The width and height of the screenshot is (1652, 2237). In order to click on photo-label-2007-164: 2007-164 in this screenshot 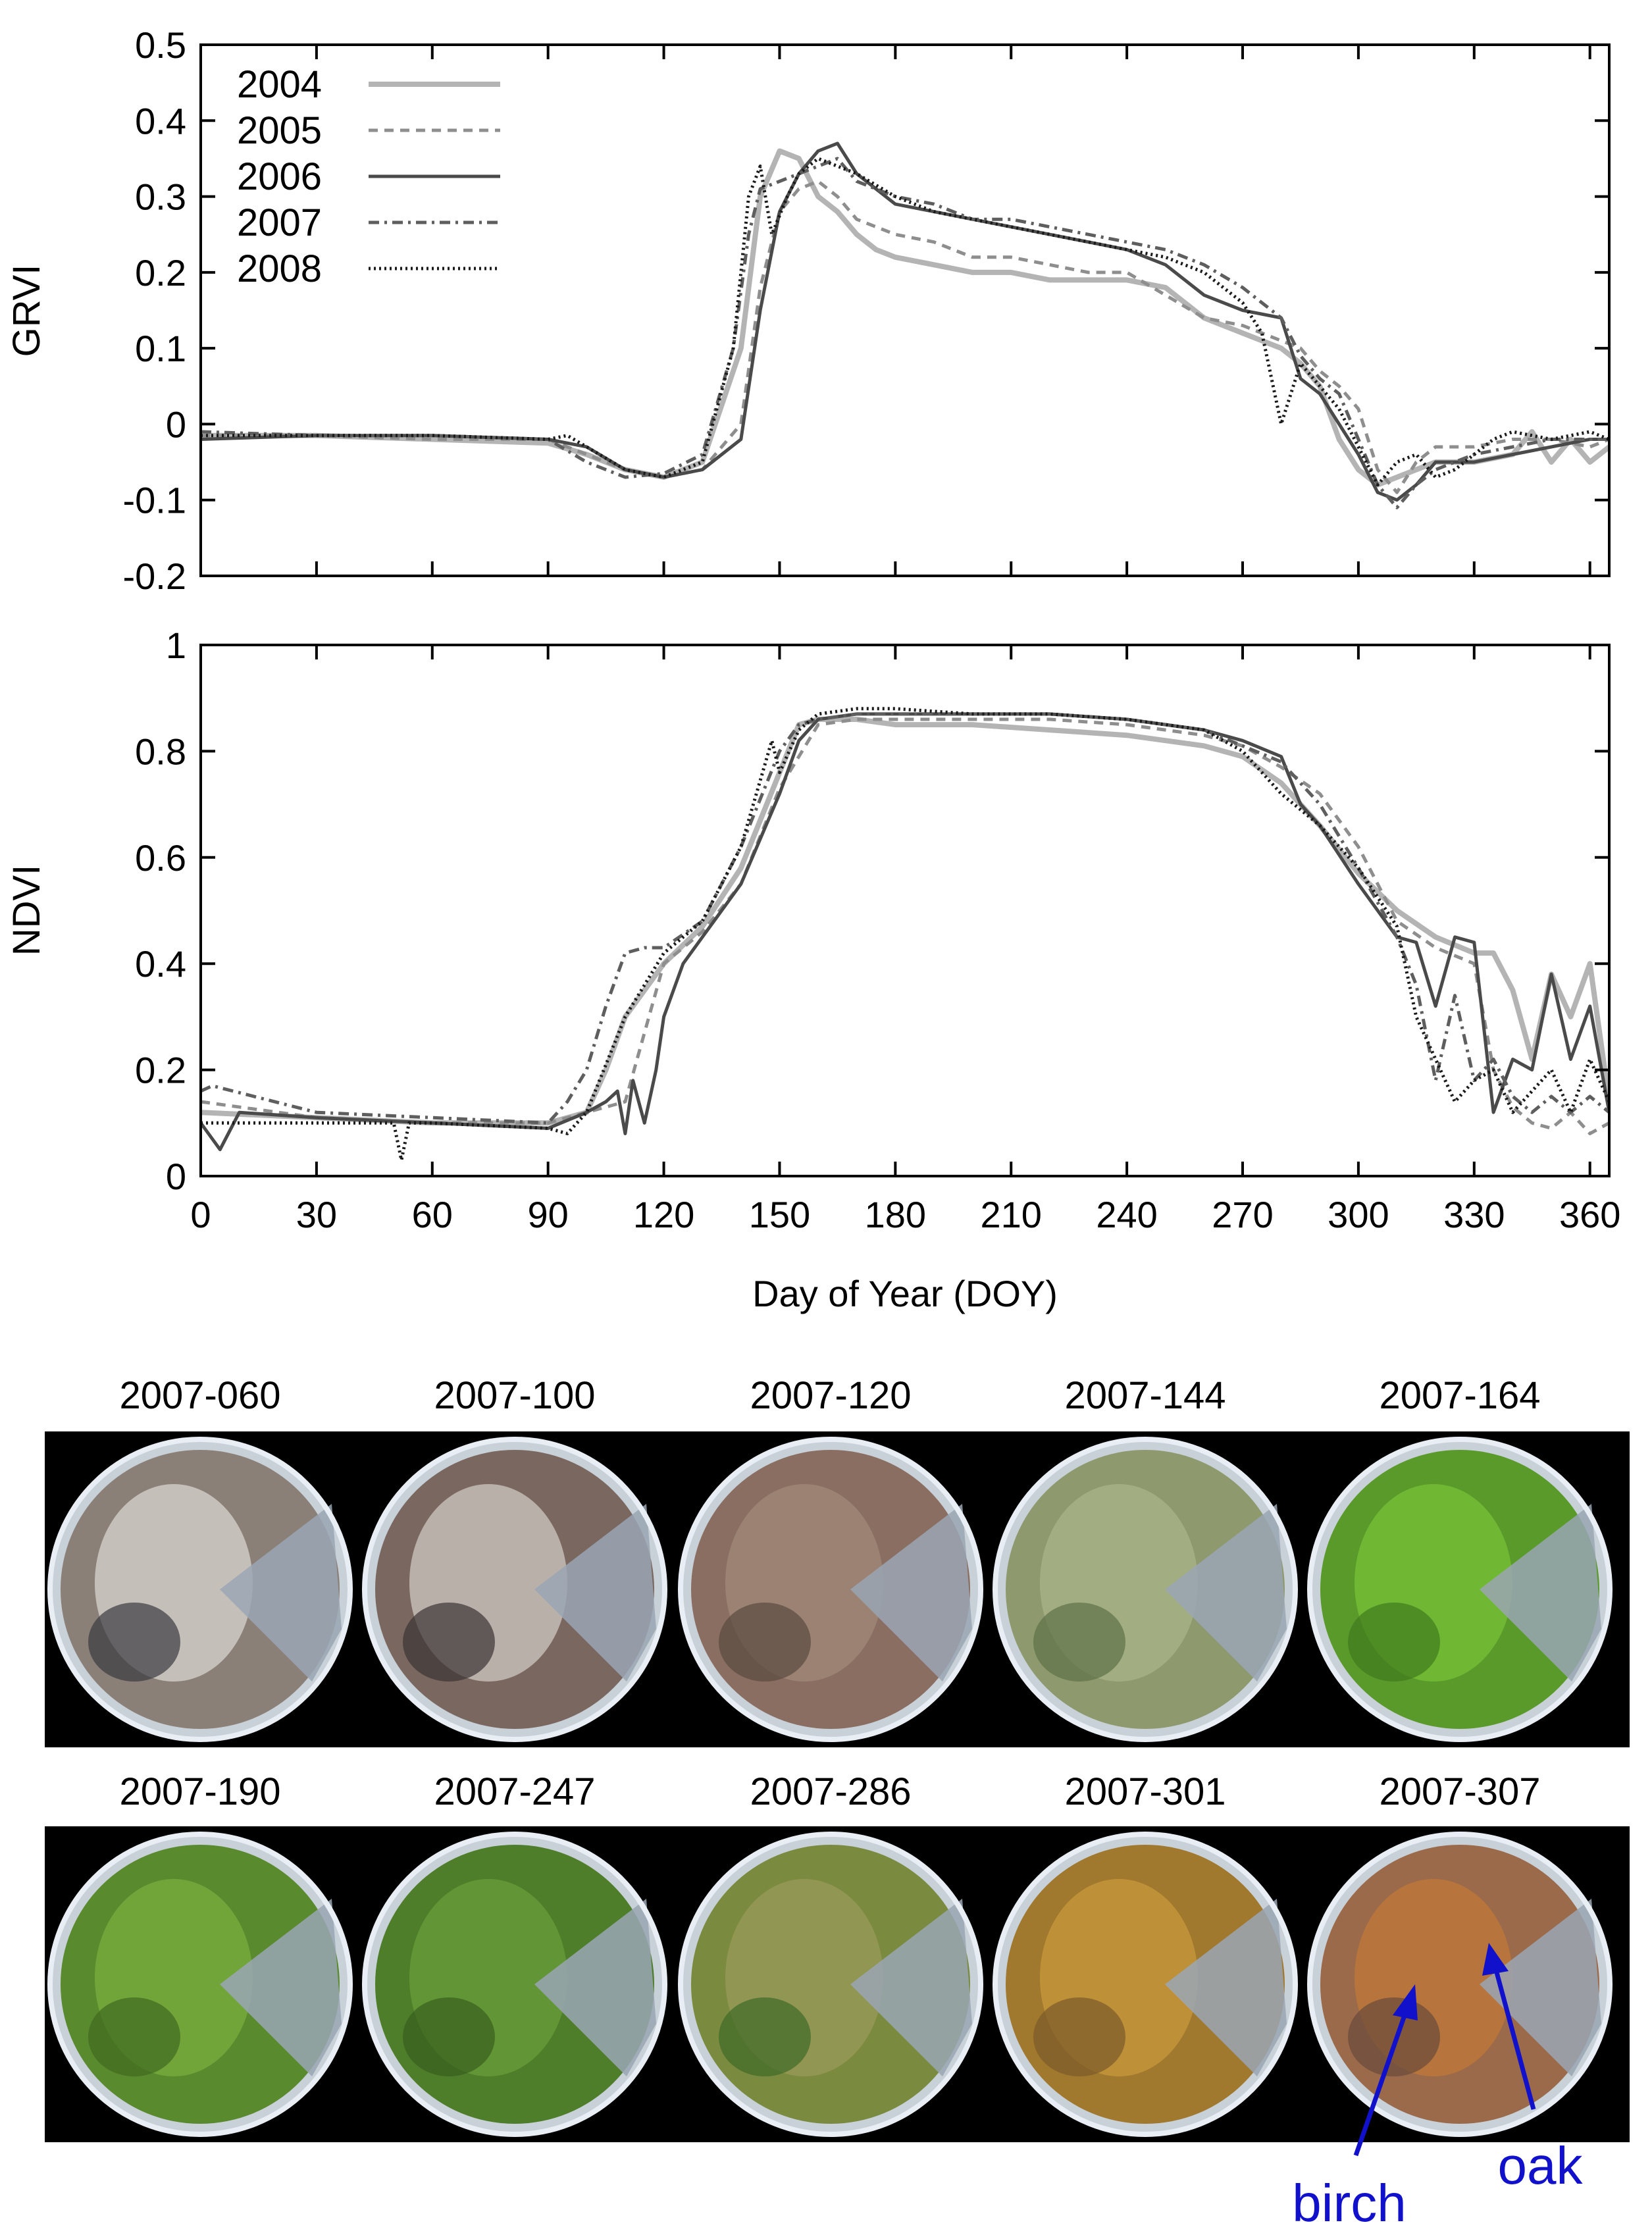, I will do `click(1459, 1395)`.